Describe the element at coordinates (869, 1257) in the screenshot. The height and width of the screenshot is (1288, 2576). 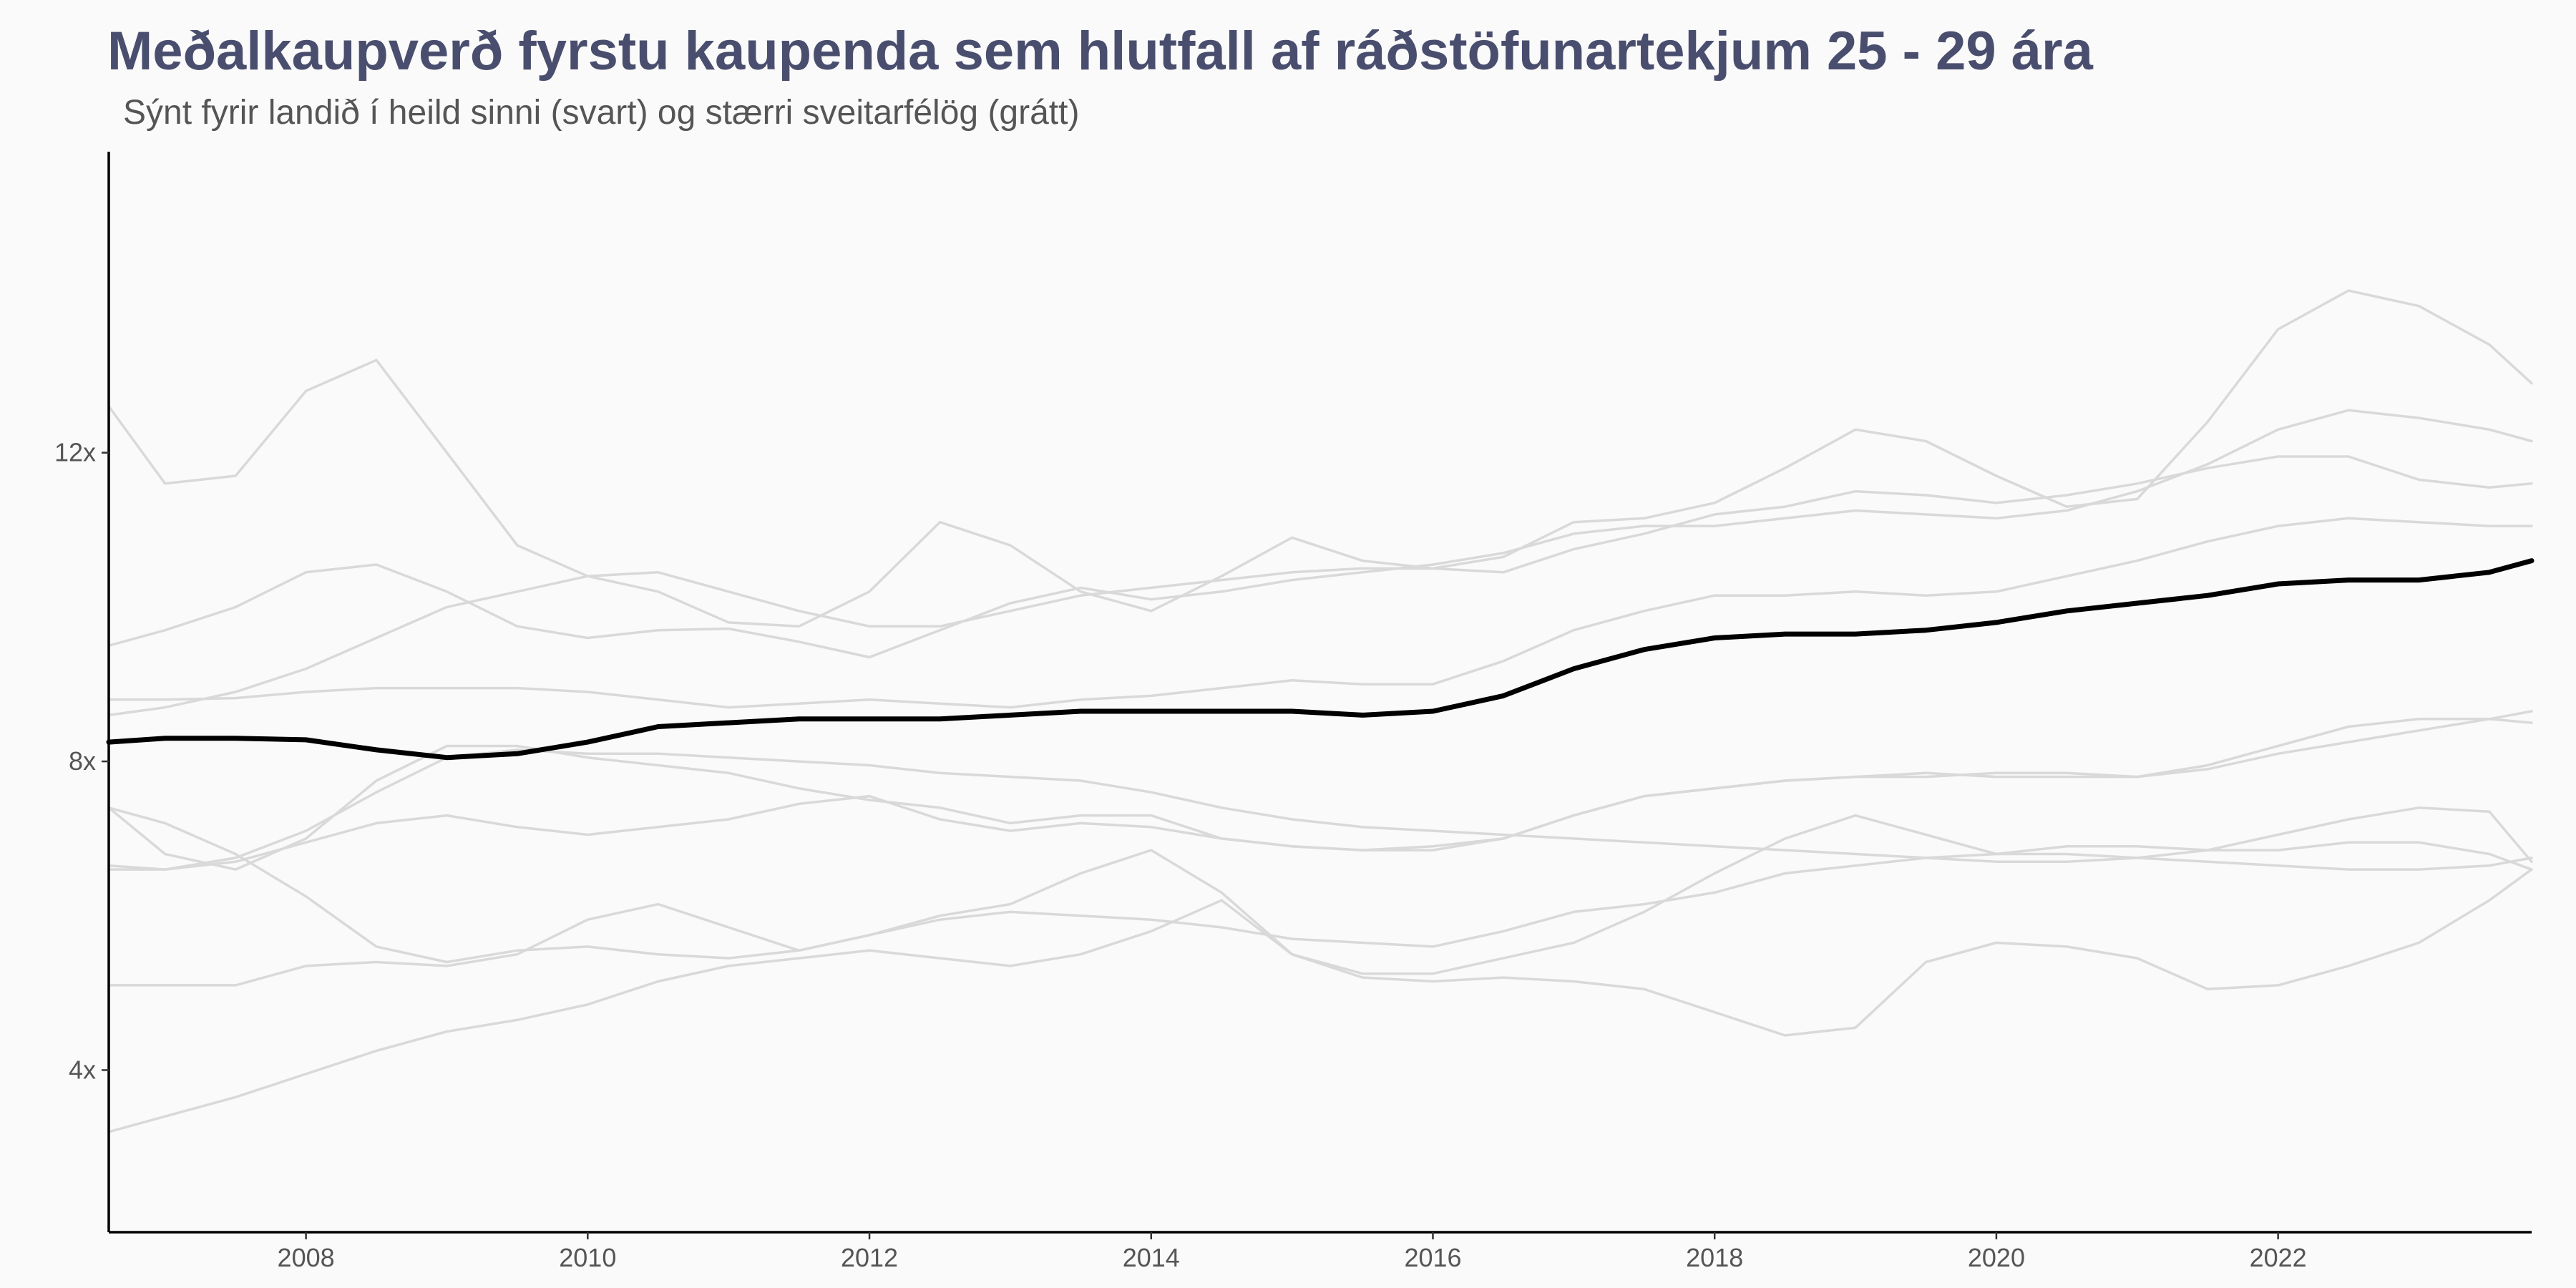
I see `x-tick-label: 2012` at that location.